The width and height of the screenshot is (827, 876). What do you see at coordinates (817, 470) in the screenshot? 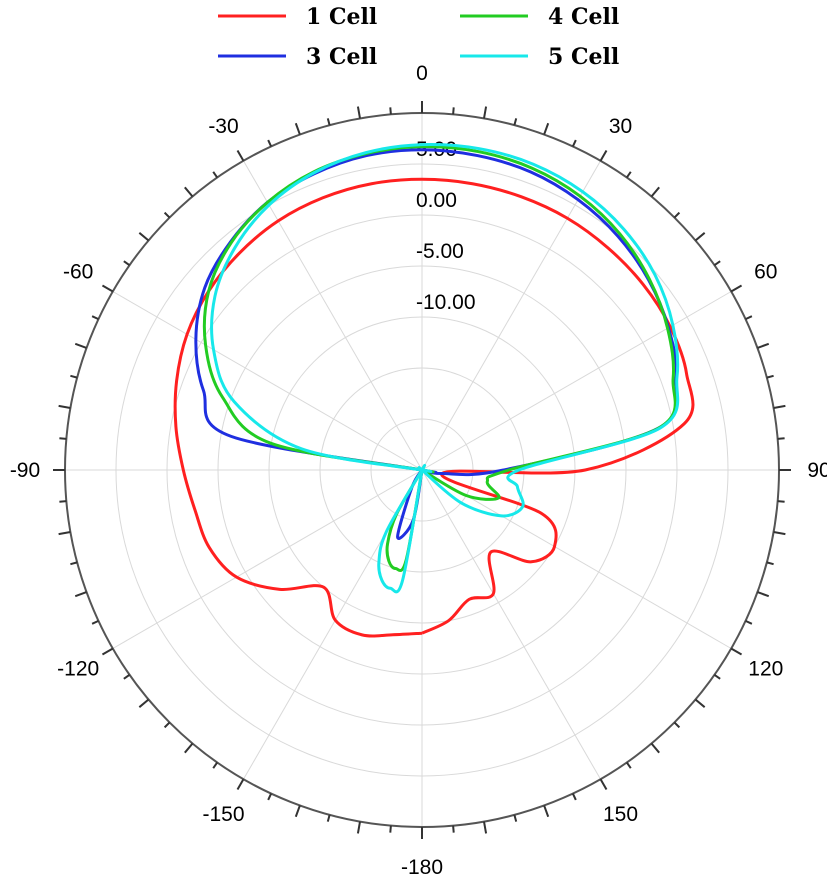
I see `angle-label: 90` at bounding box center [817, 470].